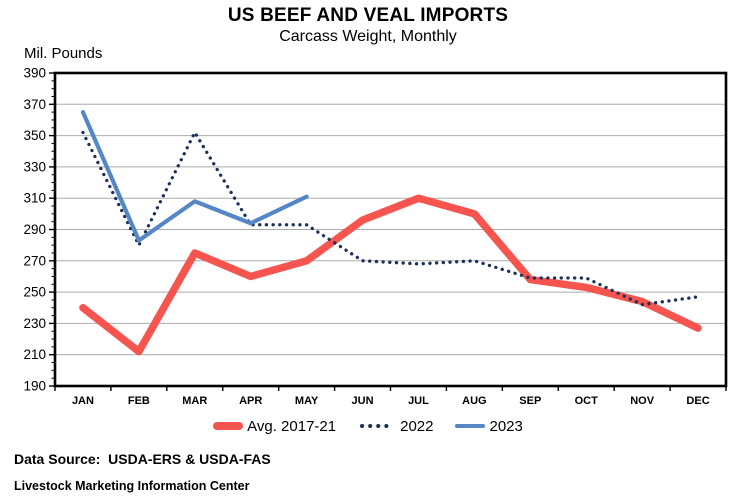 This screenshot has height=500, width=736. I want to click on x-tick-label: JAN, so click(83, 401).